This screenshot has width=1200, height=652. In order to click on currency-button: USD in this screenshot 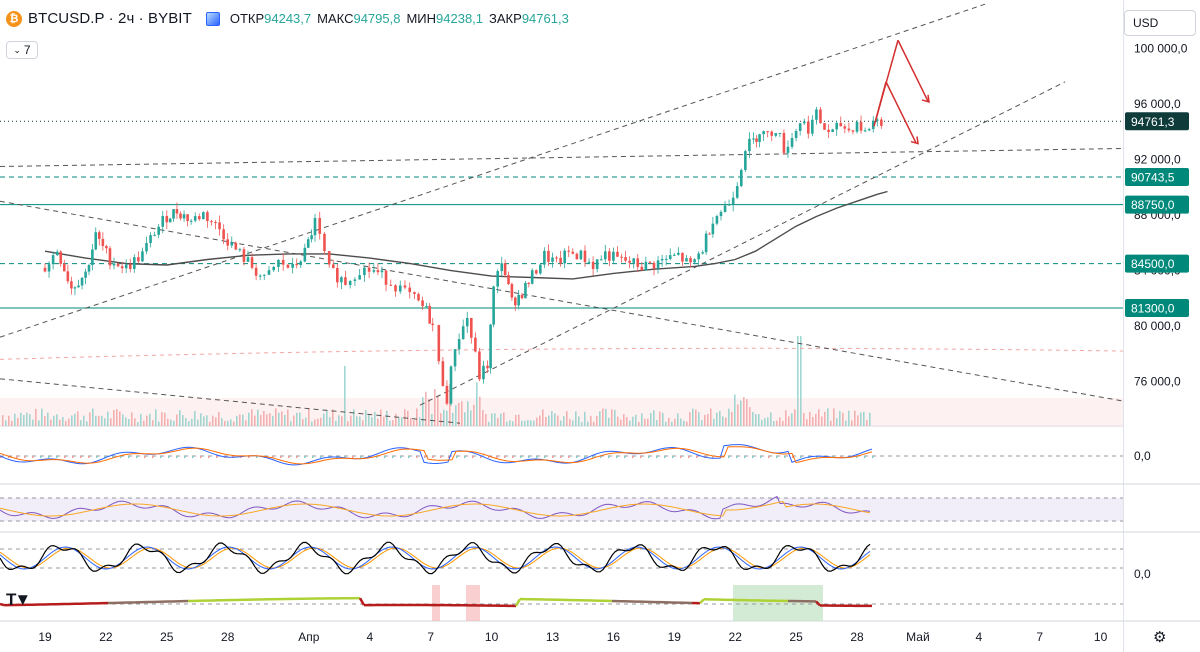, I will do `click(1160, 23)`.